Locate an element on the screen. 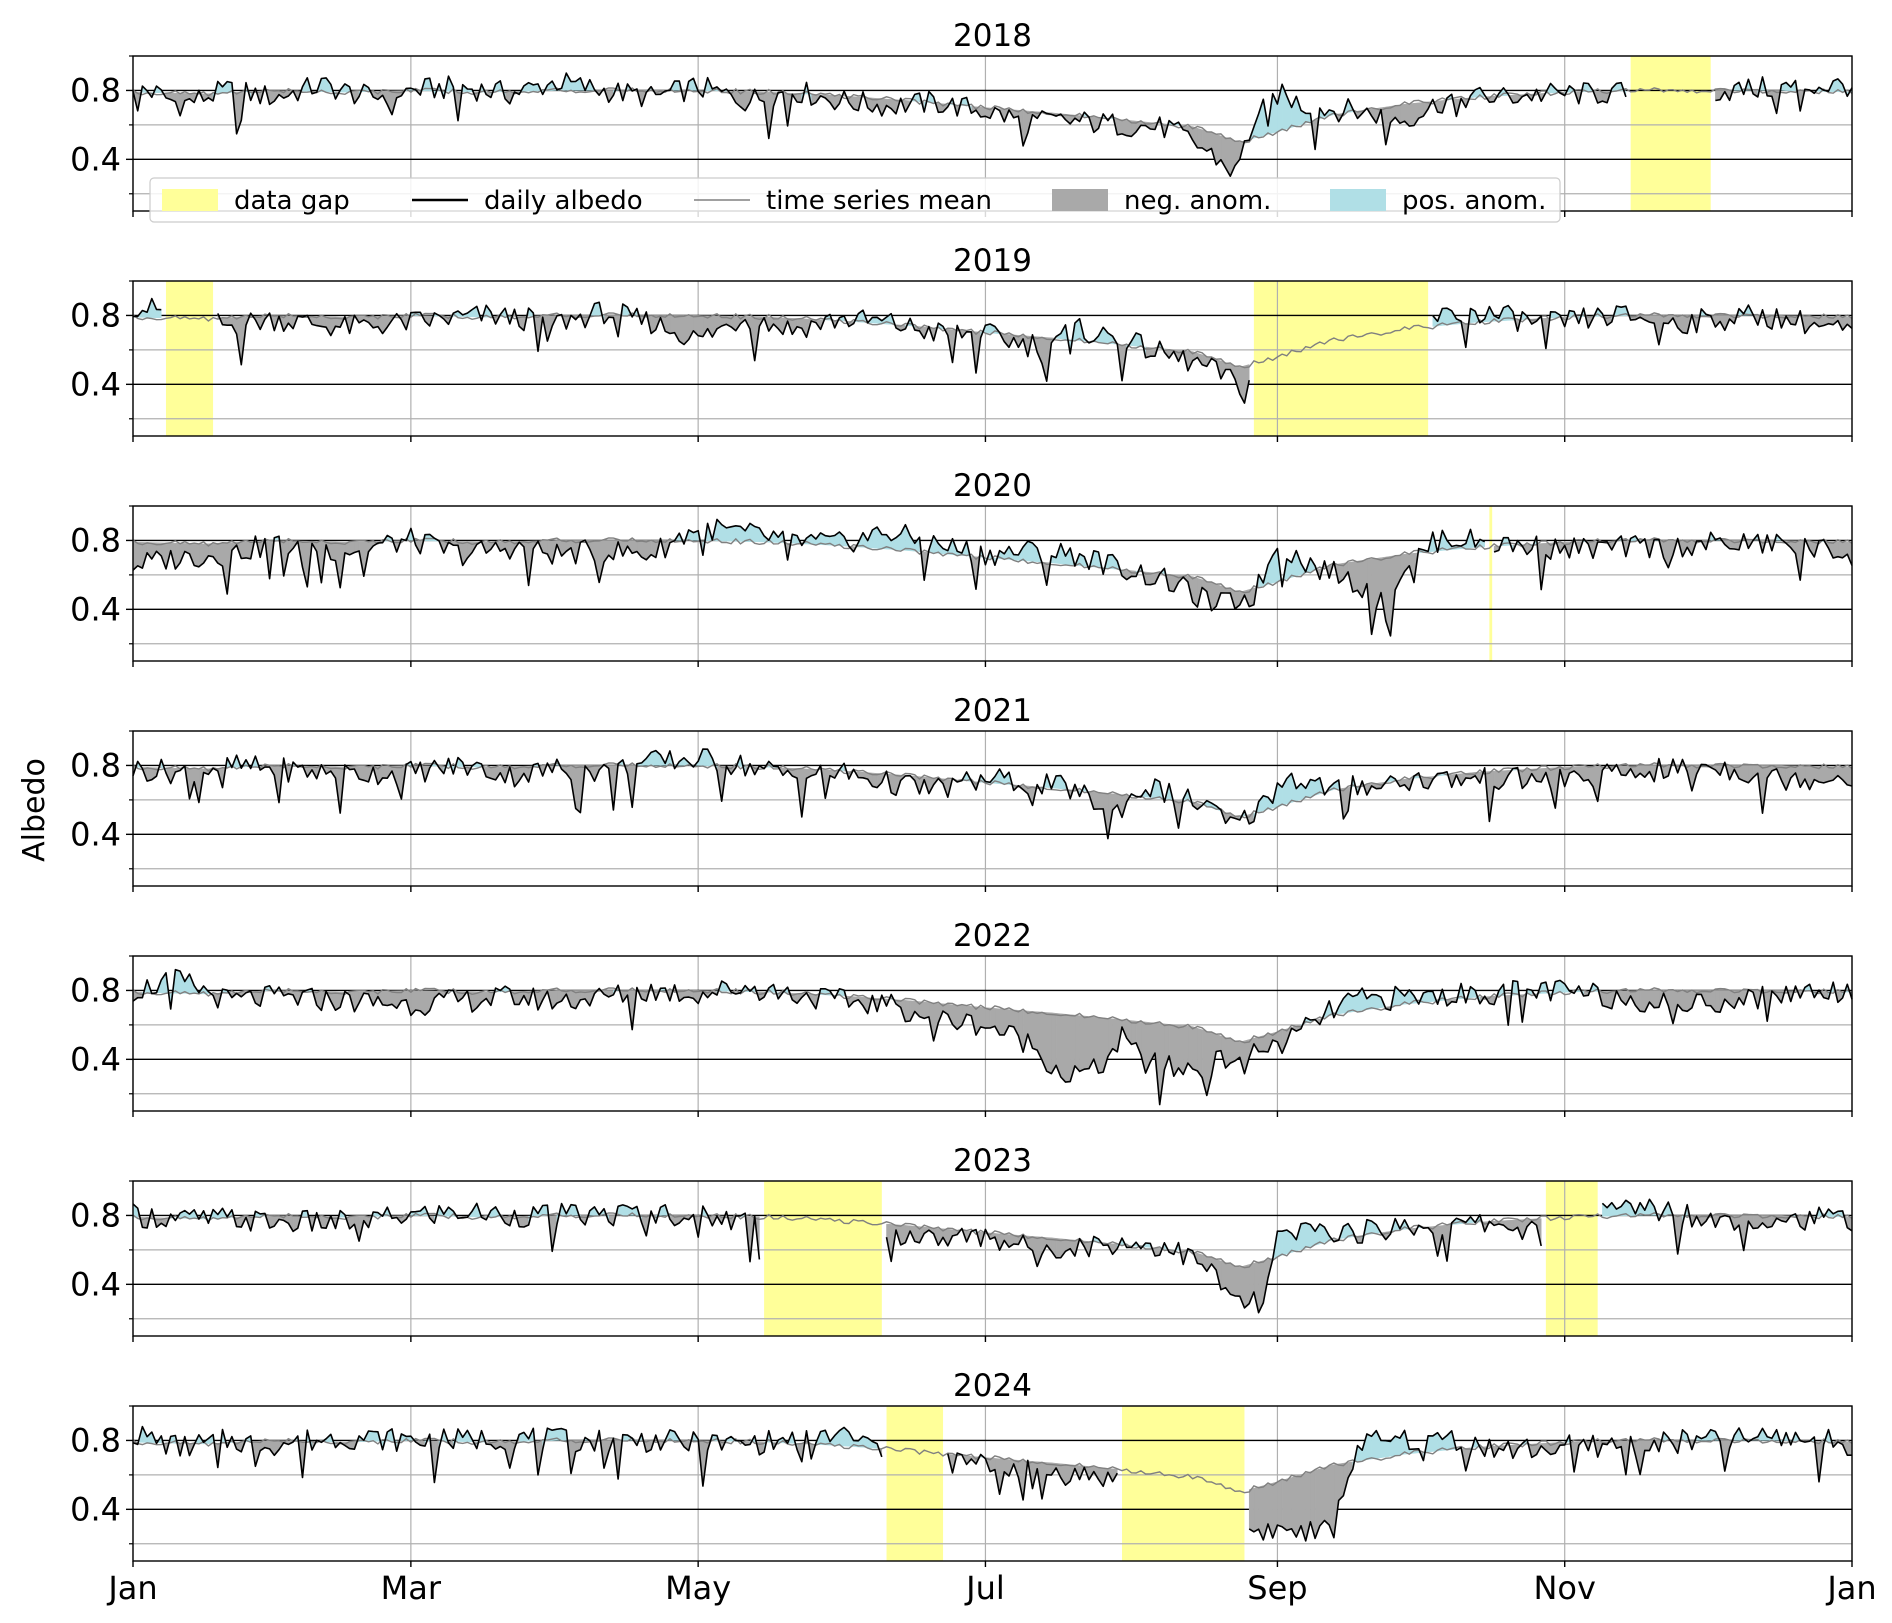  panel-title-2022: 2022 is located at coordinates (992, 936).